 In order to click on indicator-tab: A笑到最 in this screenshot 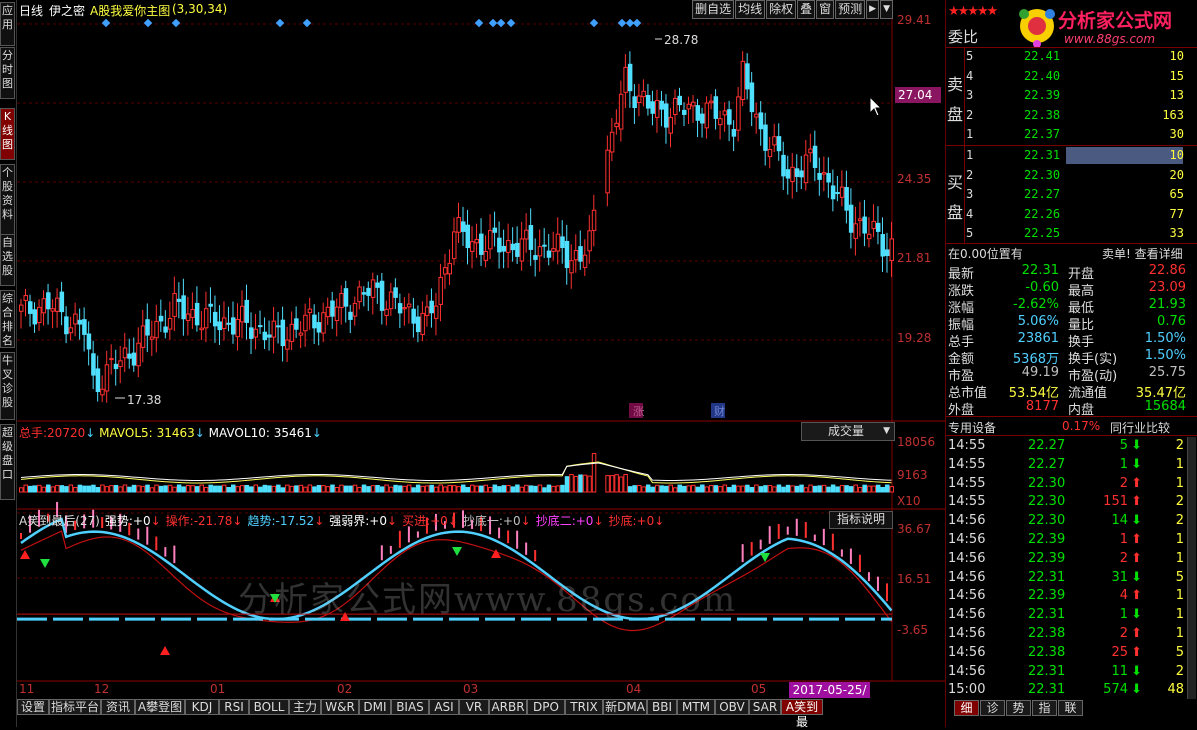, I will do `click(802, 714)`.